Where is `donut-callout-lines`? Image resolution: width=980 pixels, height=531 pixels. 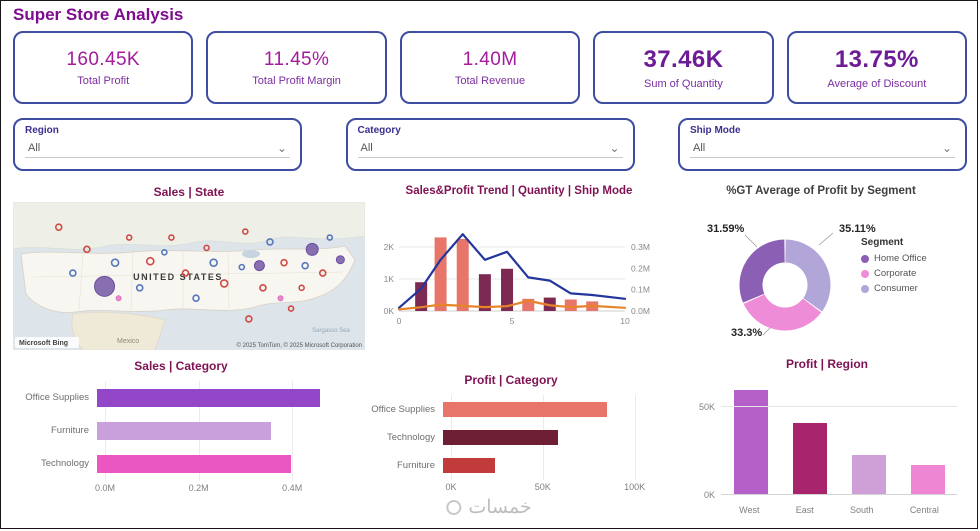 donut-callout-lines is located at coordinates (789, 284).